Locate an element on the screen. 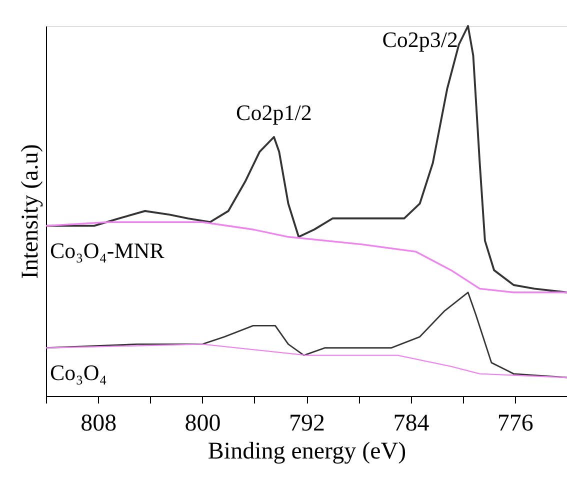 The image size is (567, 477). y-axis-title: Intensity (a.u) is located at coordinates (31, 211).